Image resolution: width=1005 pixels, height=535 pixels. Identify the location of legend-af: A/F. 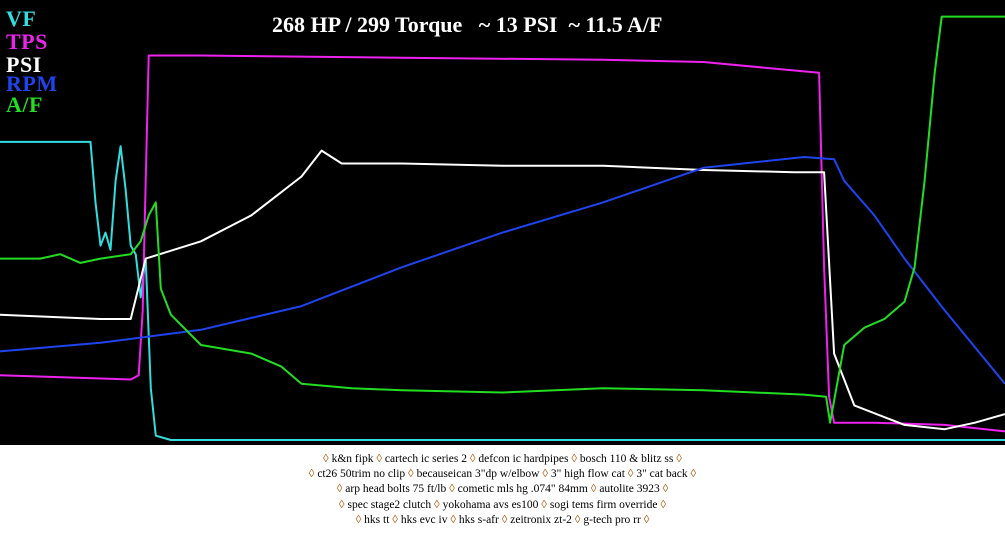
(24, 104).